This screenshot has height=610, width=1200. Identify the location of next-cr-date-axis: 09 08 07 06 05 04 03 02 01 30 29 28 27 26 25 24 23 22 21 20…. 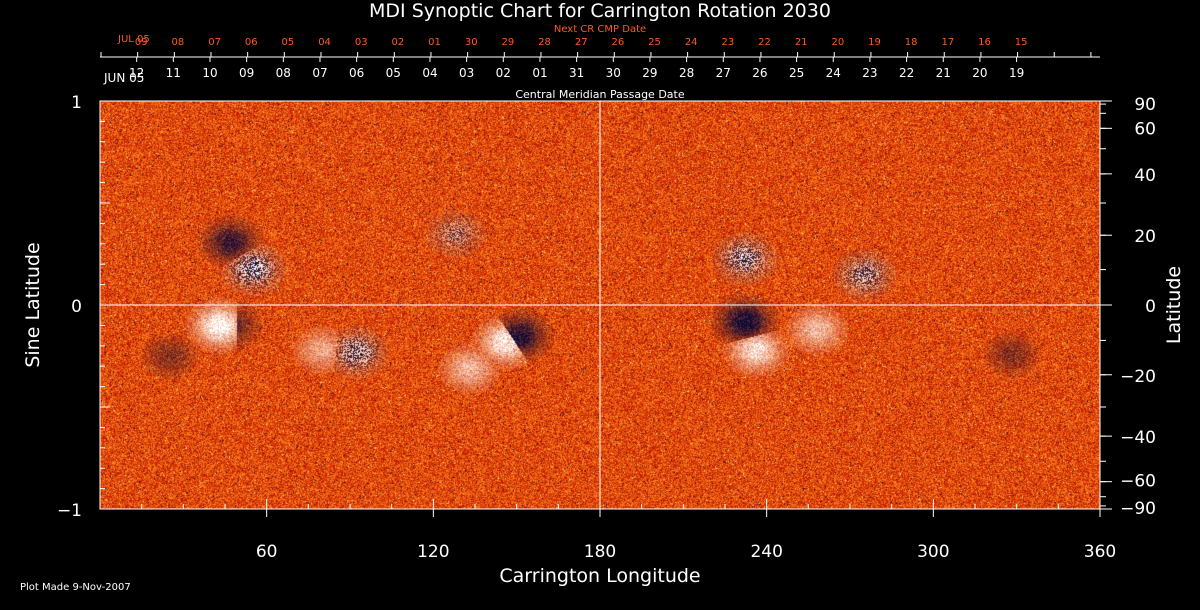
(581, 42).